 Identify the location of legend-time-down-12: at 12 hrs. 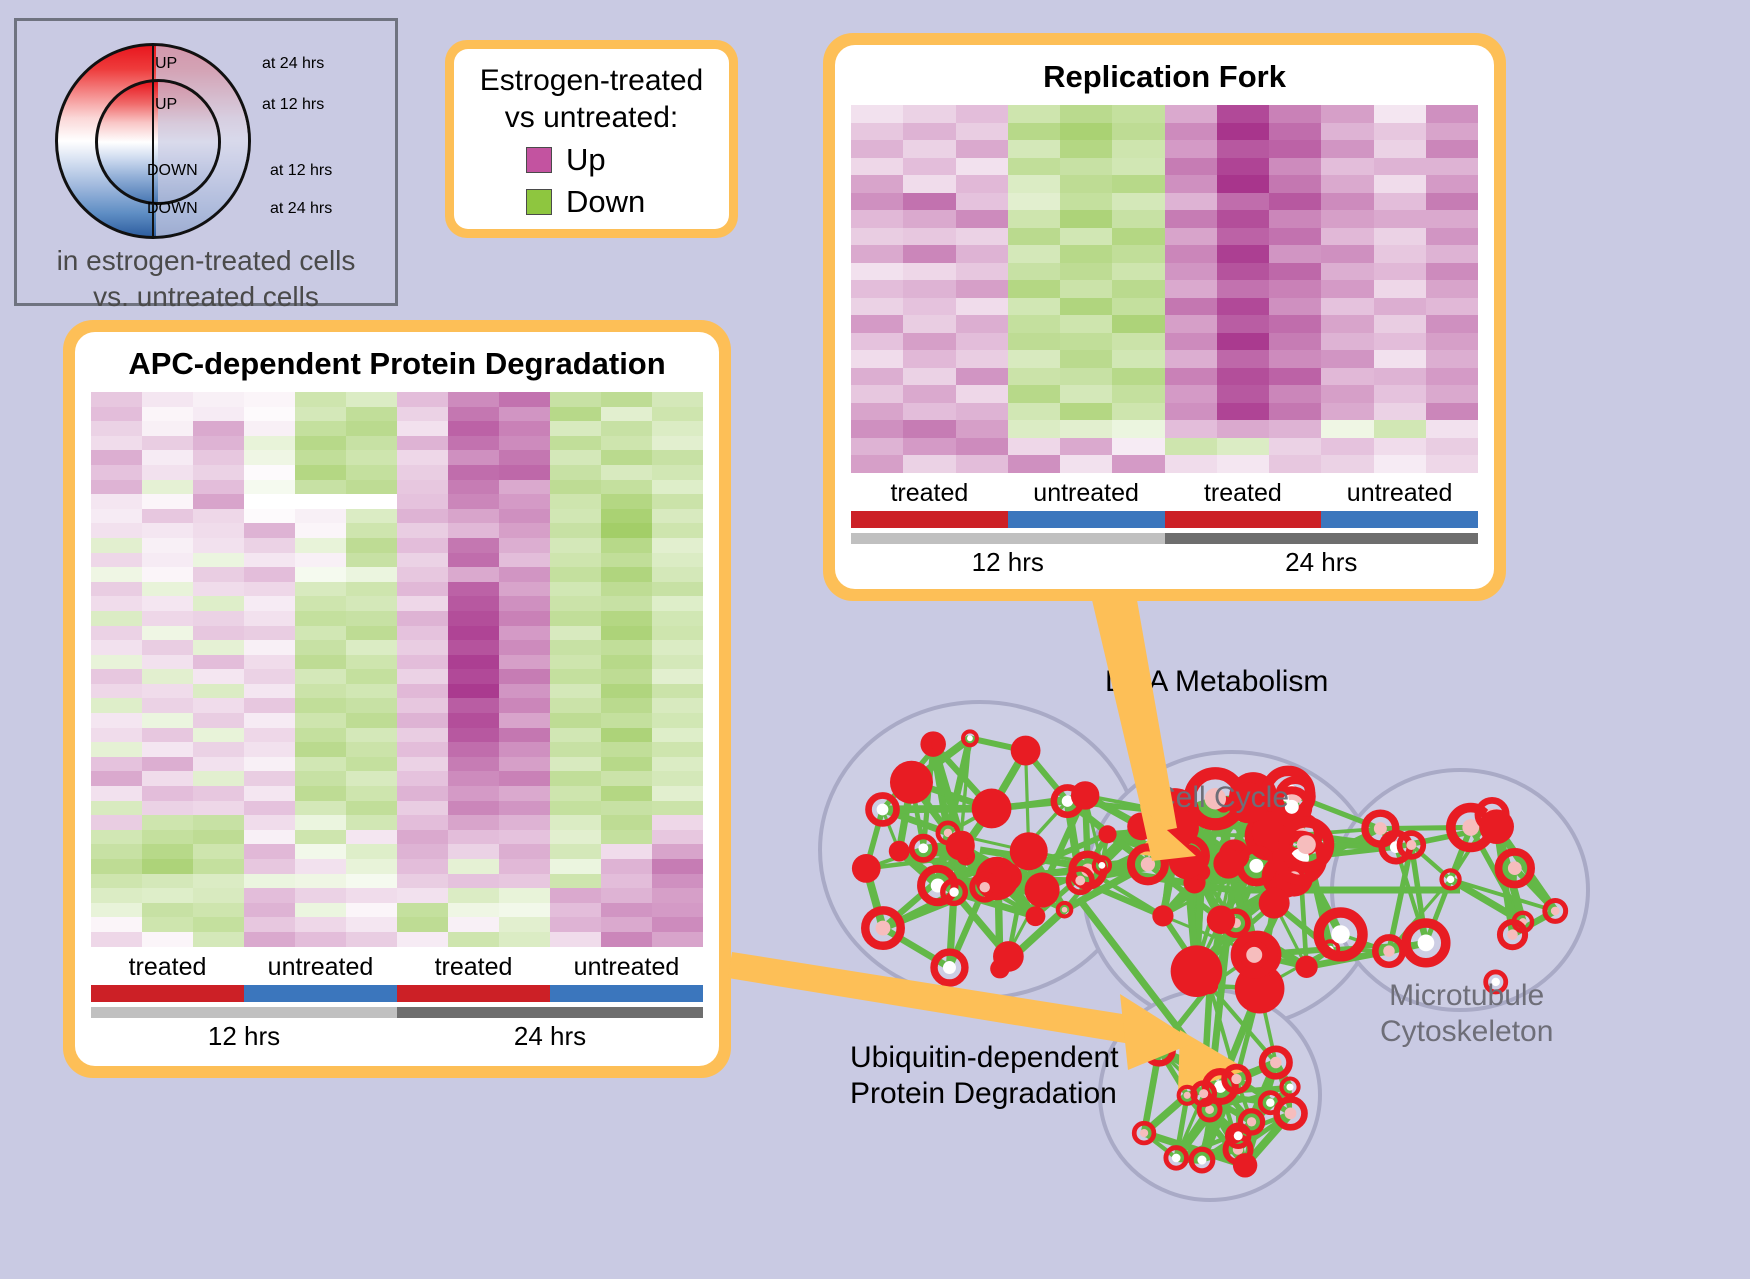
(301, 170).